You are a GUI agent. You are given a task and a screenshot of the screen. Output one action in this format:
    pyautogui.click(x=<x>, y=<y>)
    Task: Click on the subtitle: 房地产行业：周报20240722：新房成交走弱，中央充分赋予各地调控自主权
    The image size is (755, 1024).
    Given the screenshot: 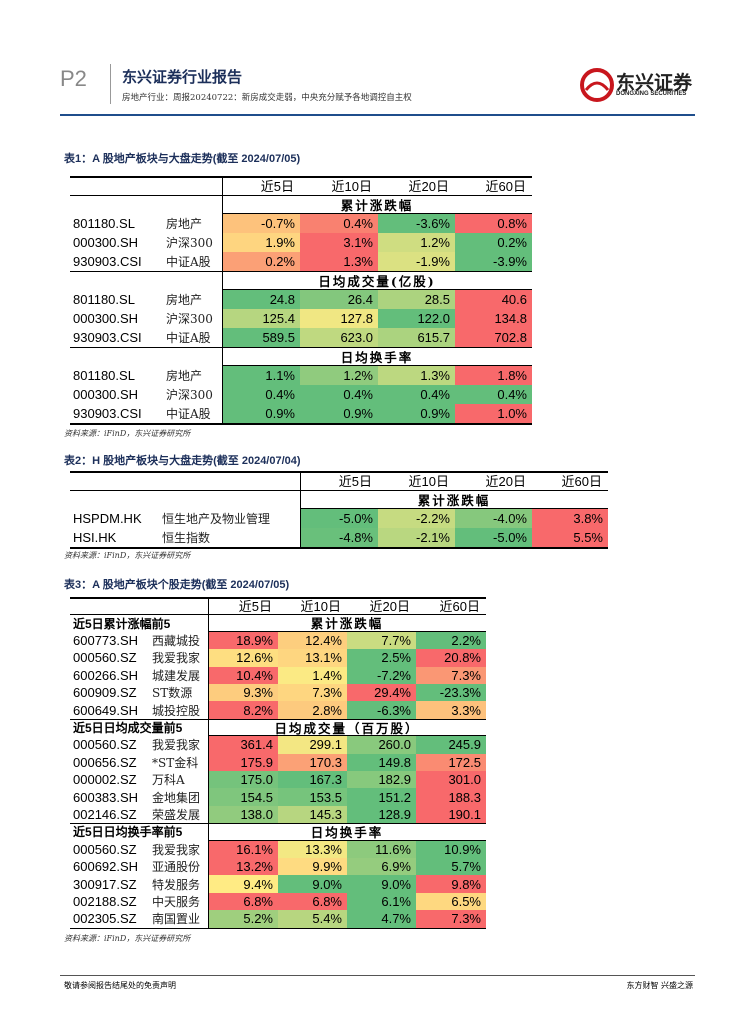 What is the action you would take?
    pyautogui.click(x=267, y=98)
    